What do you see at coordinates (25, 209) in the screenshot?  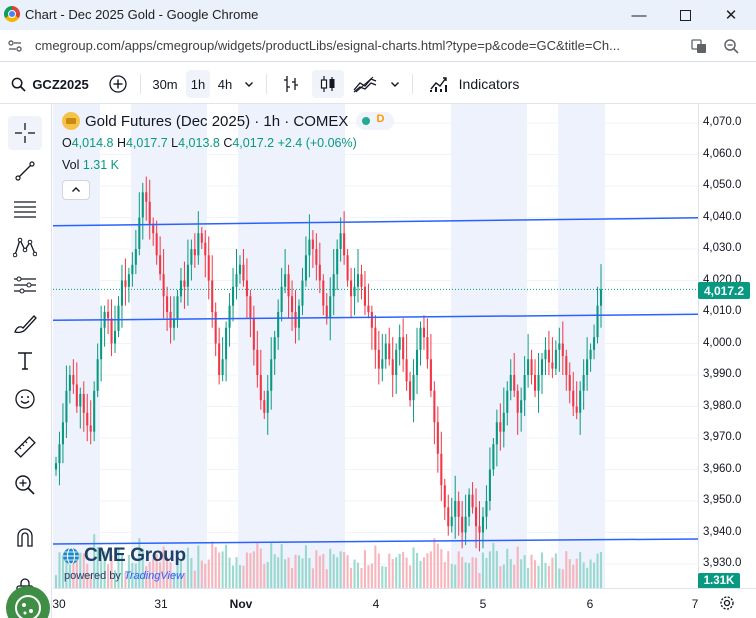 I see `fib-tool` at bounding box center [25, 209].